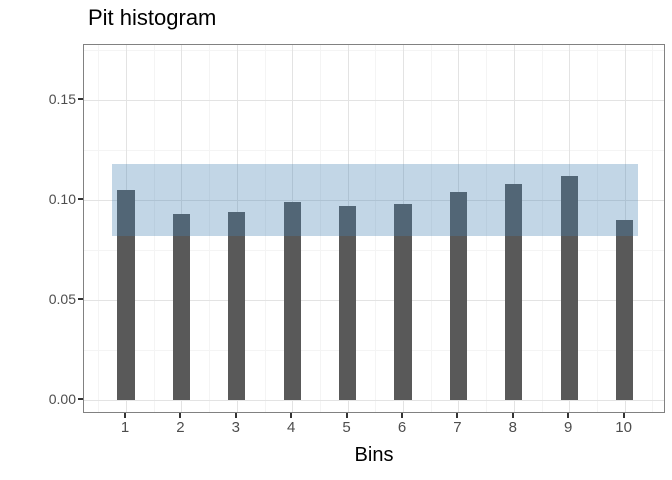 This screenshot has height=480, width=672. What do you see at coordinates (152, 17) in the screenshot?
I see `chart-title: Pit histogram` at bounding box center [152, 17].